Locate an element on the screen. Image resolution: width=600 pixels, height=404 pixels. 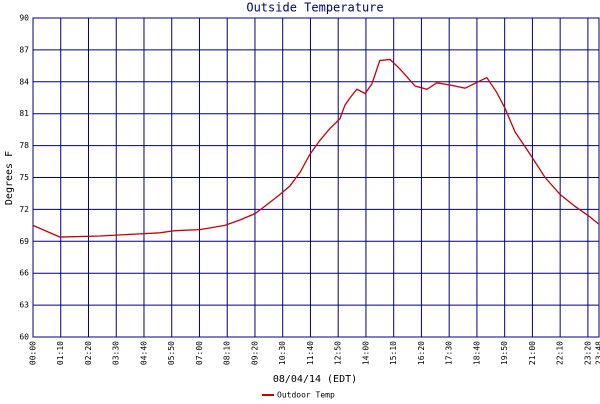
y-tick-label: 72 is located at coordinates (24, 209).